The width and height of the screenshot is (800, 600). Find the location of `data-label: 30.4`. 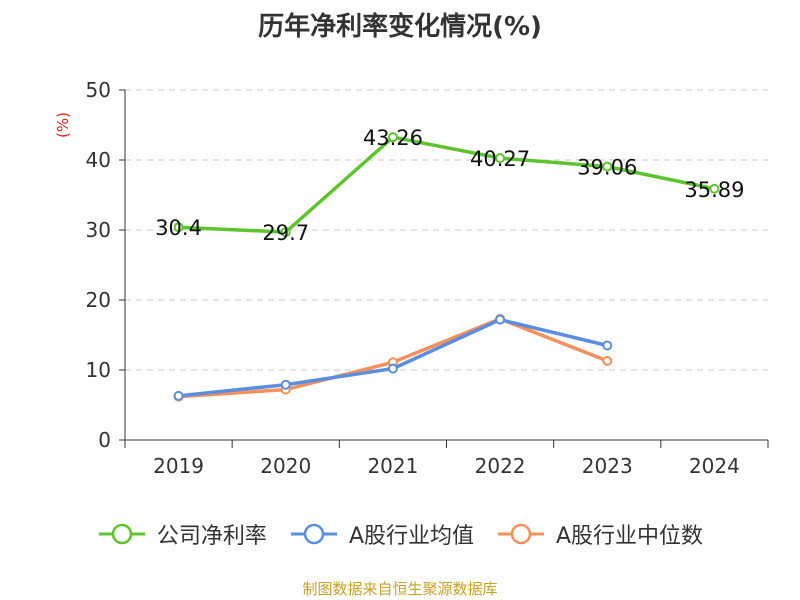

data-label: 30.4 is located at coordinates (178, 228).